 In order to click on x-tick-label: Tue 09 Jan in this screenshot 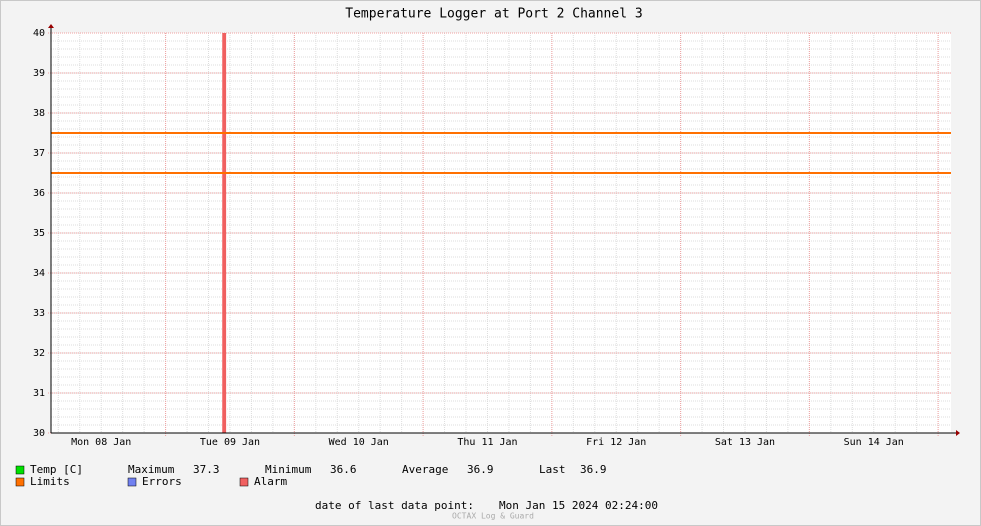, I will do `click(230, 442)`.